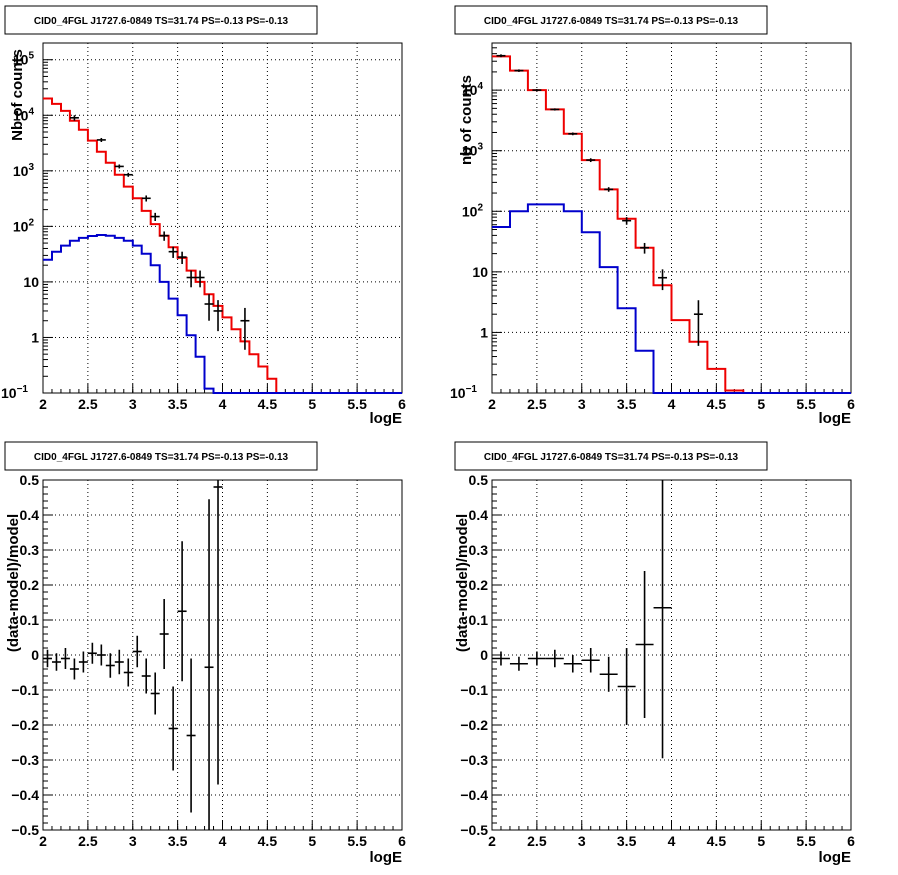 This screenshot has width=898, height=875. What do you see at coordinates (25, 795) in the screenshot?
I see `y-tick-label: −0.4` at bounding box center [25, 795].